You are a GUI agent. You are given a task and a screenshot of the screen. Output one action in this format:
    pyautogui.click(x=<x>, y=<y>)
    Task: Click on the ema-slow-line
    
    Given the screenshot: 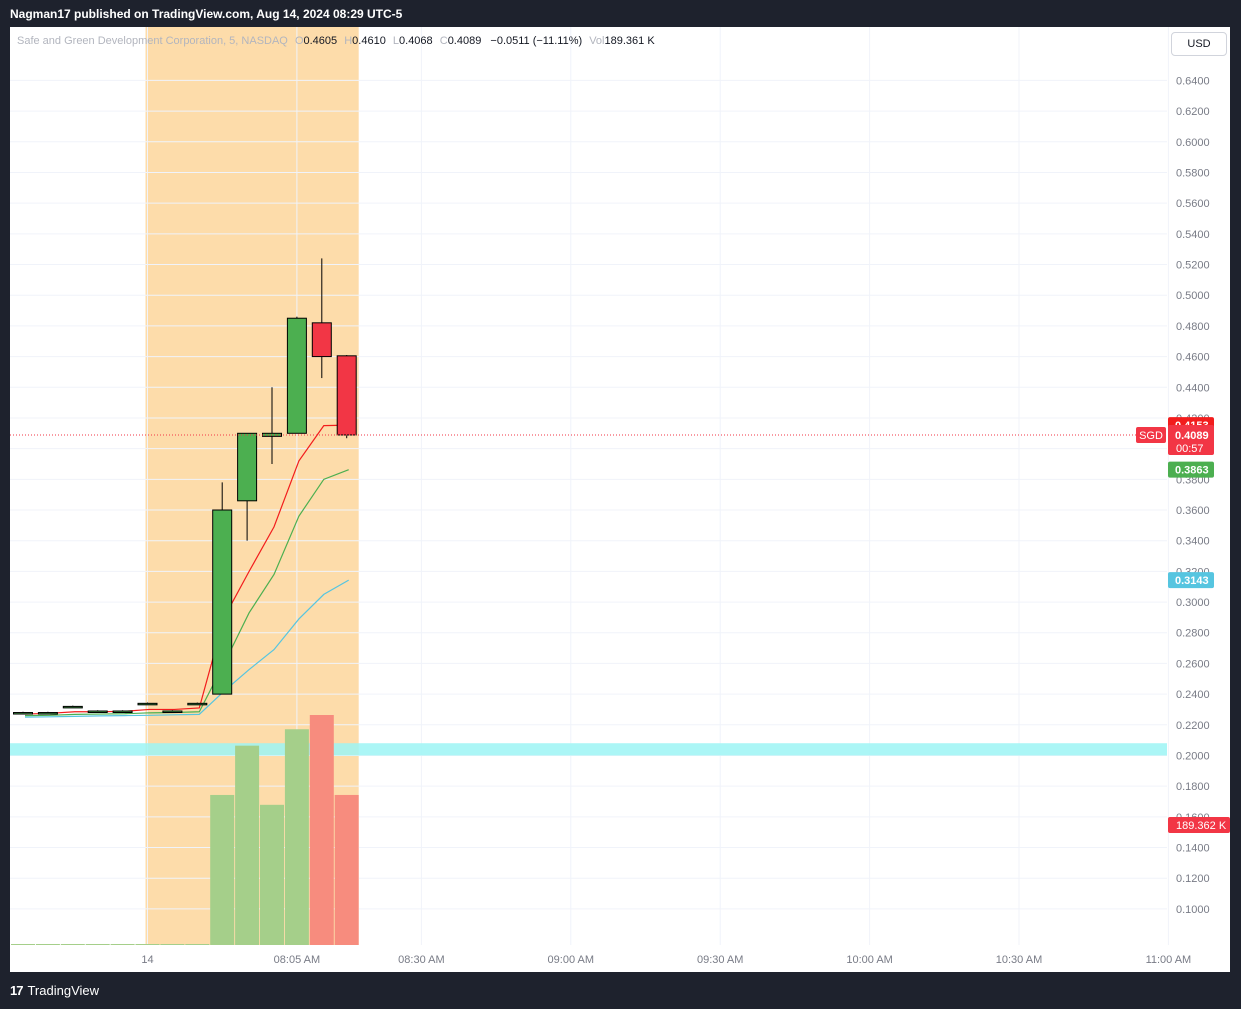 What is the action you would take?
    pyautogui.click(x=186, y=648)
    